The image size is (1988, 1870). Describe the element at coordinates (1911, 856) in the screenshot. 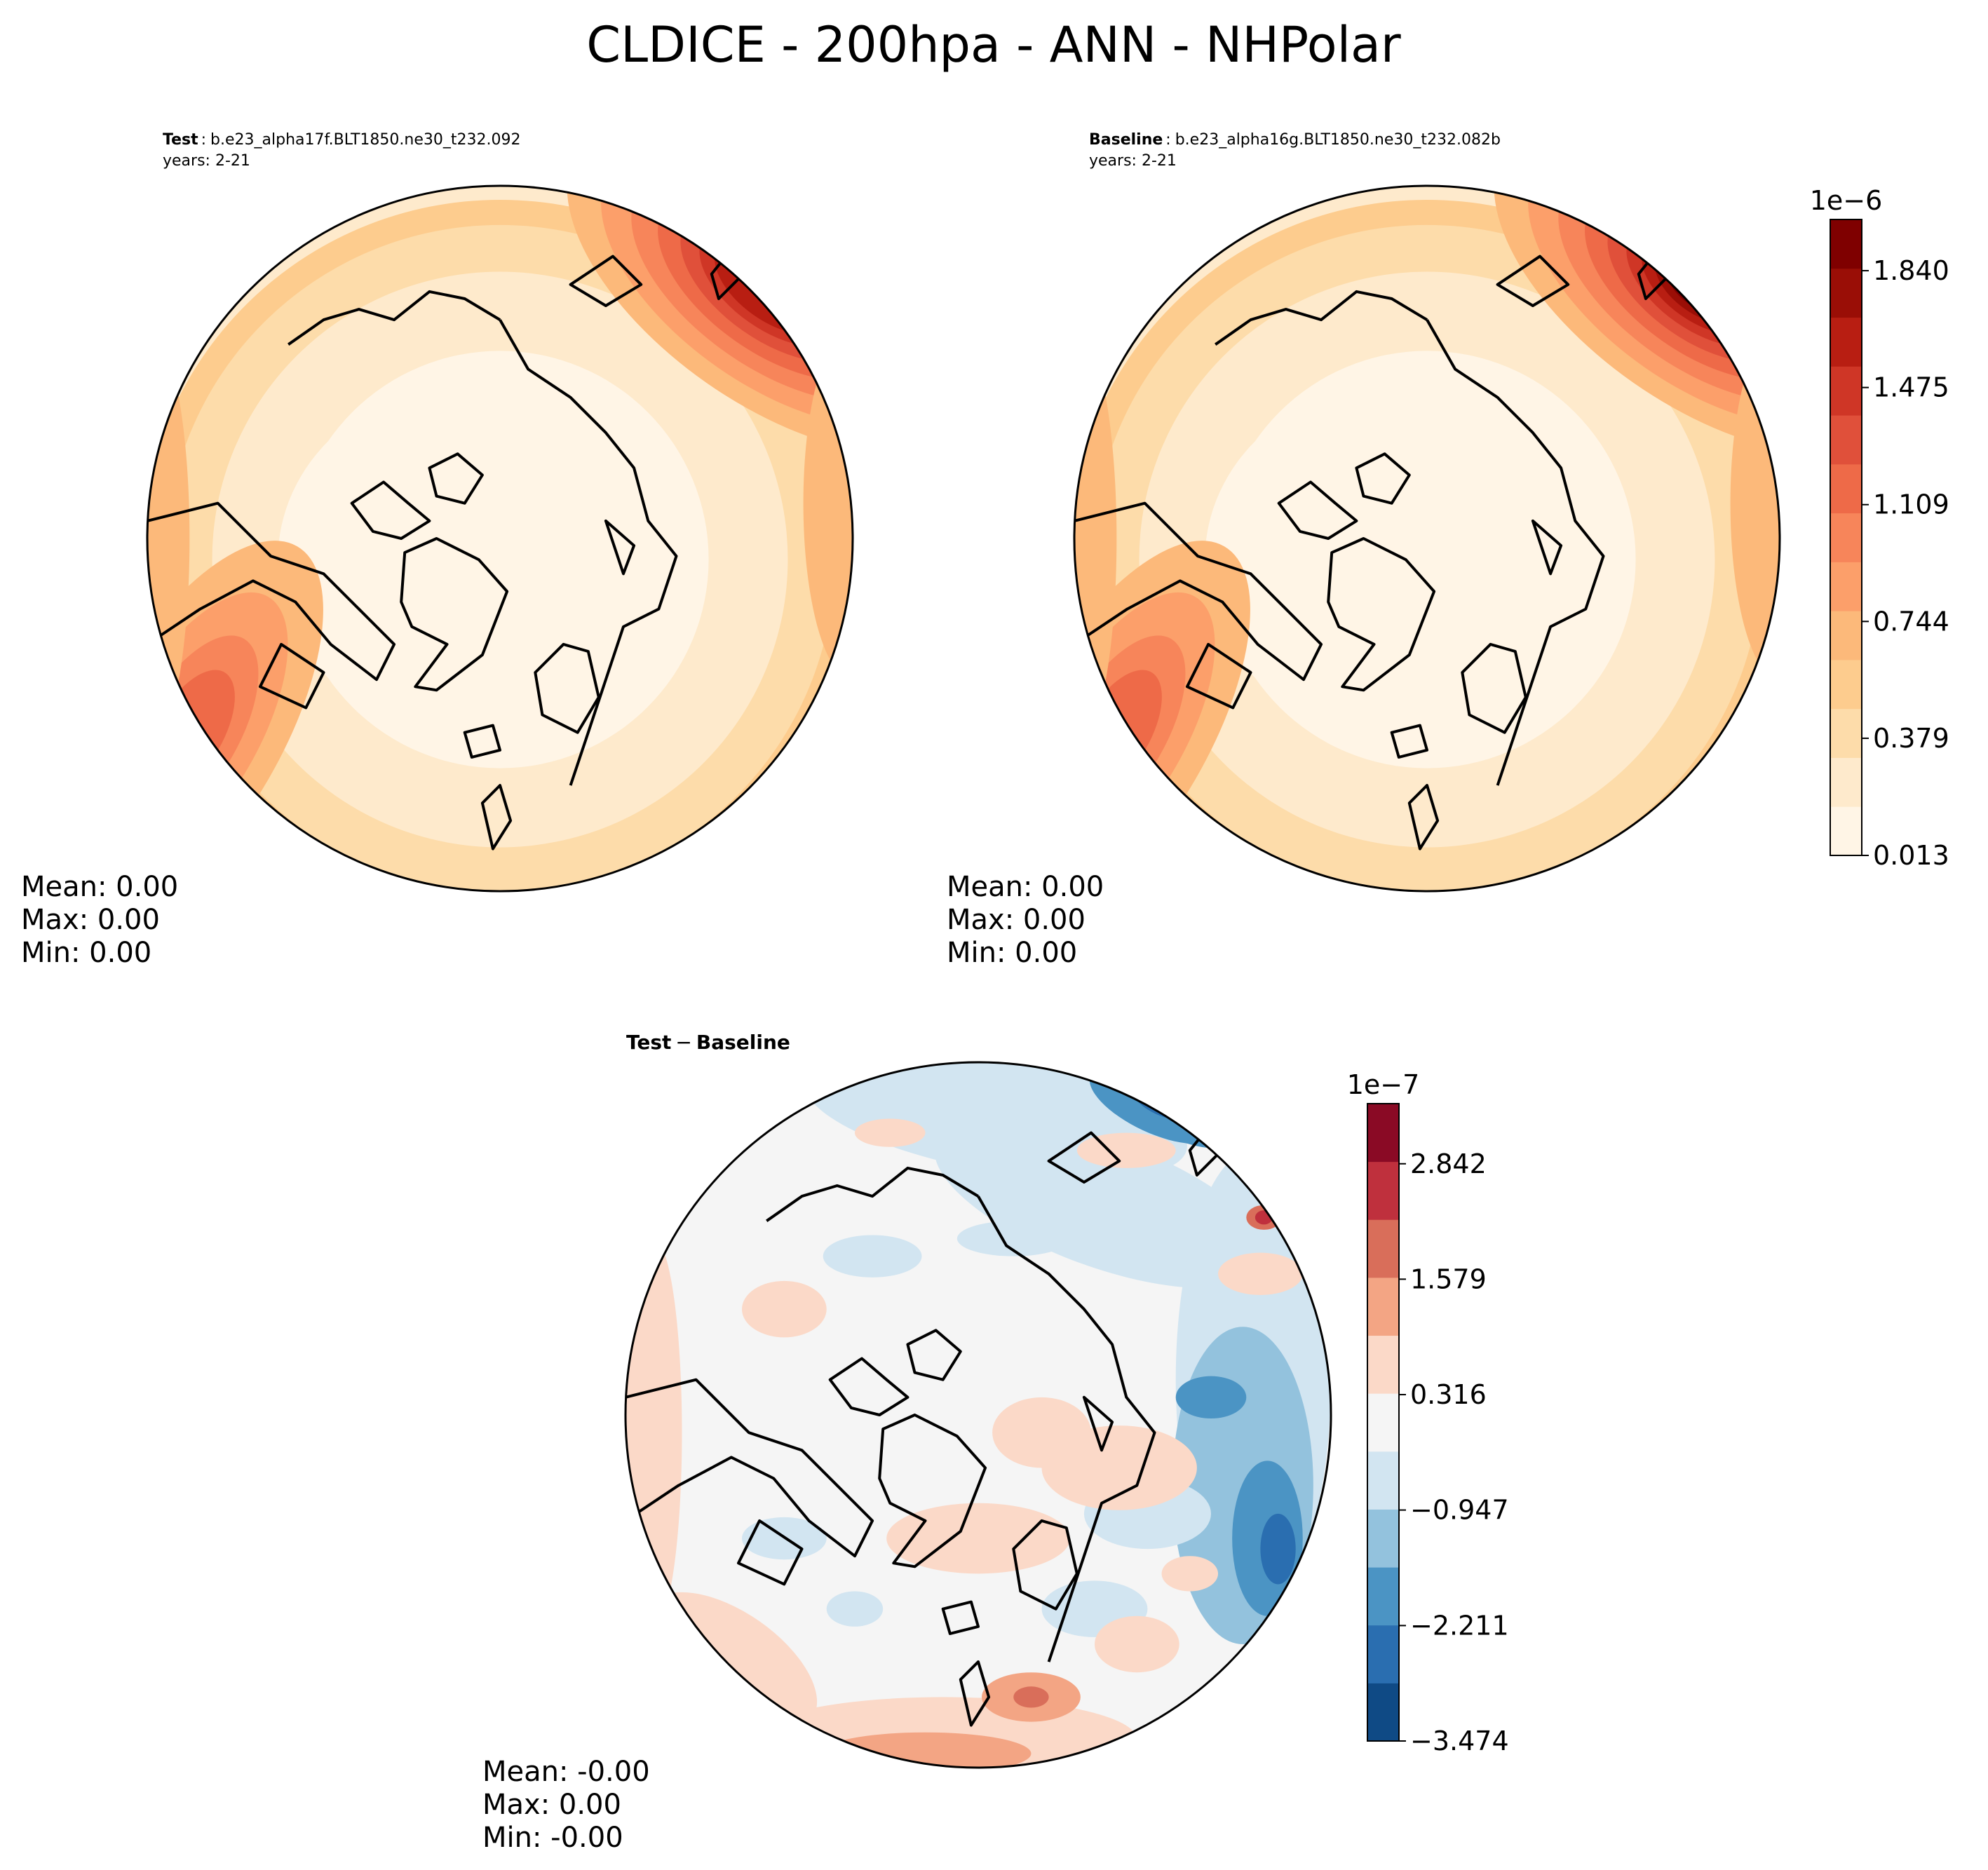

I see `colorbar-tick-label: 0.013` at that location.